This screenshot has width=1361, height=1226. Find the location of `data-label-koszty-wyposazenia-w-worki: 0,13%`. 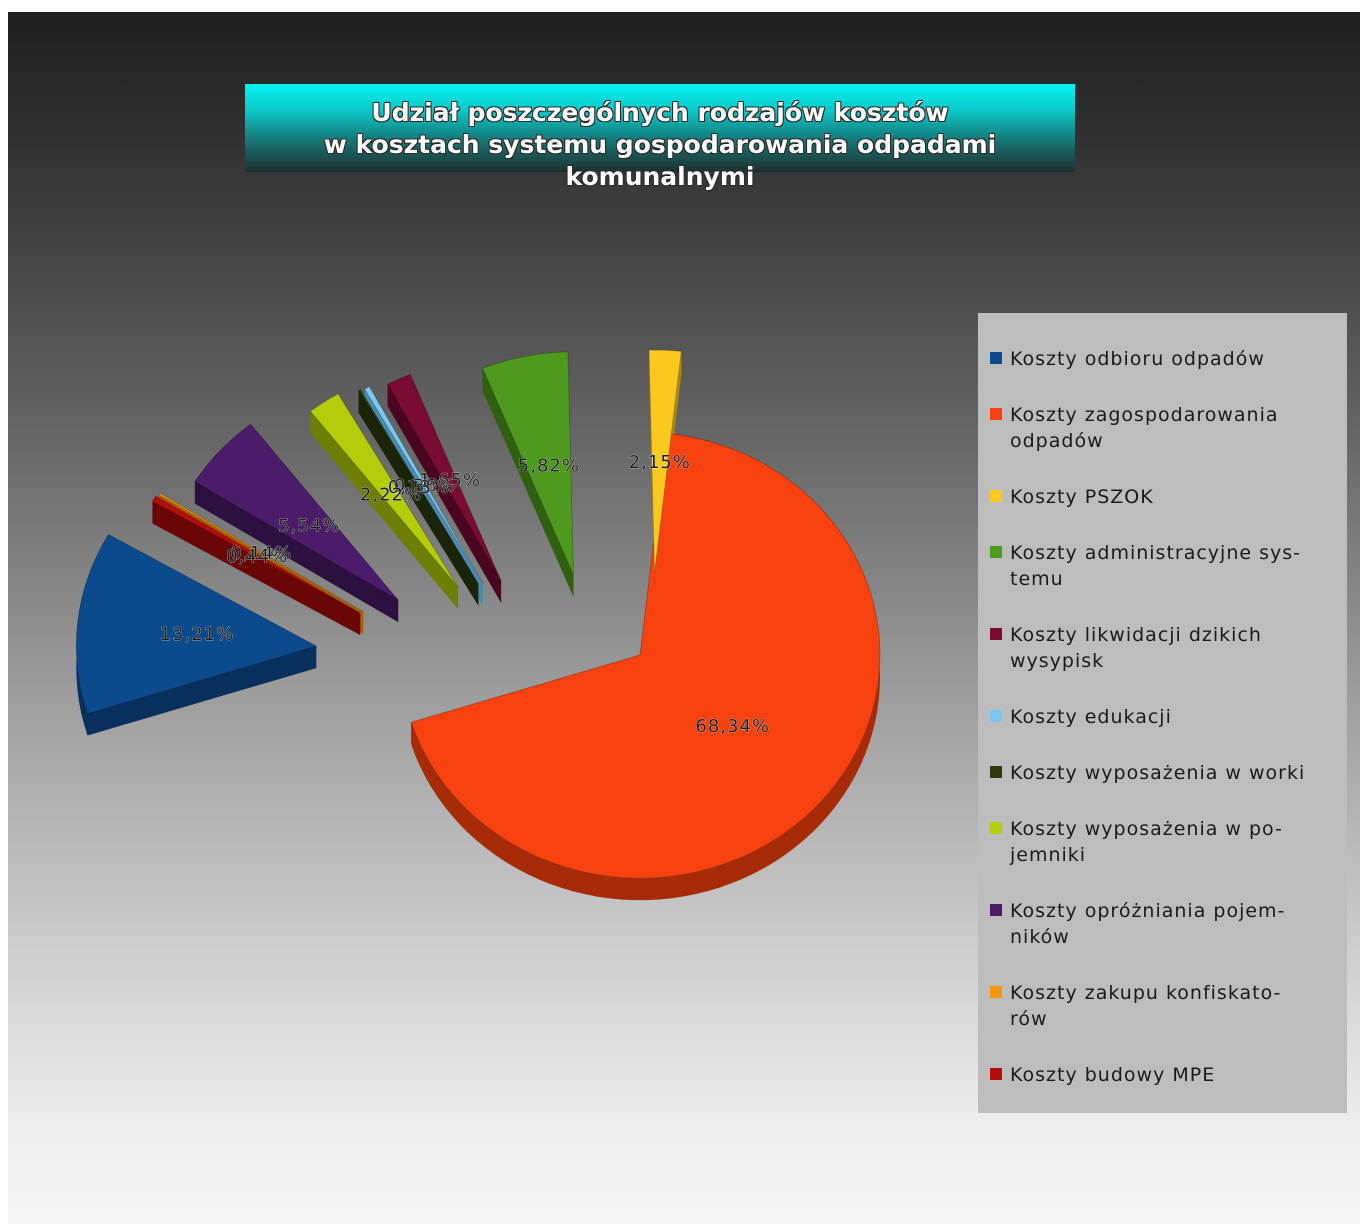

data-label-koszty-wyposazenia-w-worki: 0,13% is located at coordinates (419, 487).